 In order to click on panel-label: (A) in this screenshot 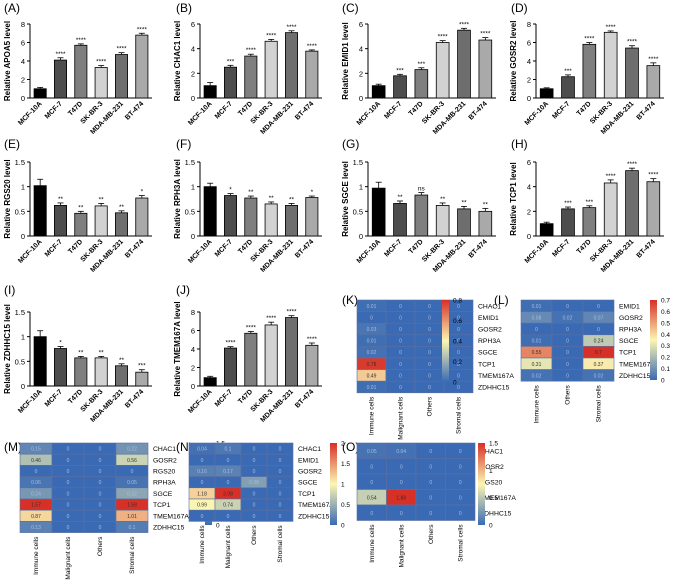, I will do `click(12, 8)`.